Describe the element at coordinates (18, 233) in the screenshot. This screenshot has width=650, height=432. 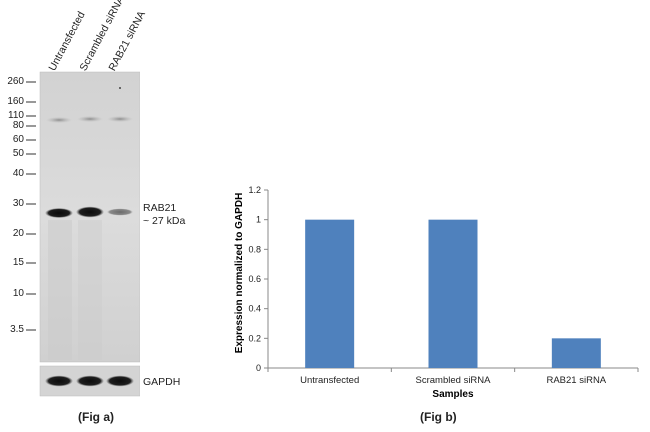
I see `mw-marker-20: 20` at that location.